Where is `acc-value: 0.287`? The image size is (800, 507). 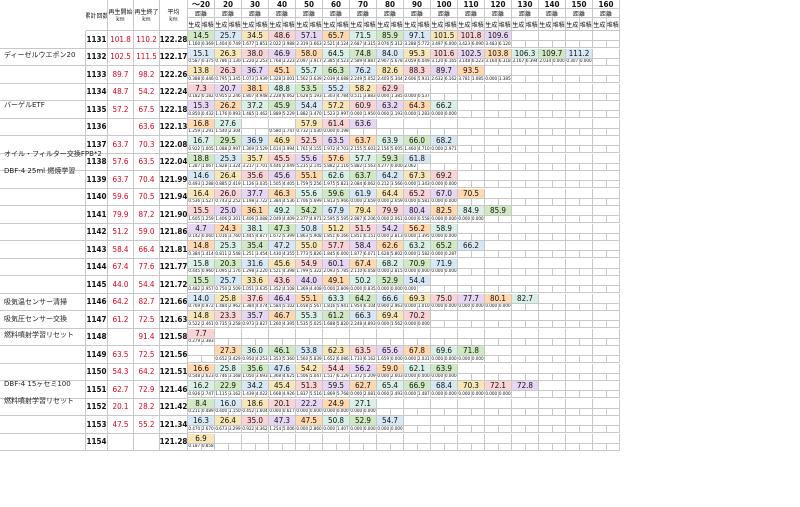
acc-value: 0.287 is located at coordinates (451, 255).